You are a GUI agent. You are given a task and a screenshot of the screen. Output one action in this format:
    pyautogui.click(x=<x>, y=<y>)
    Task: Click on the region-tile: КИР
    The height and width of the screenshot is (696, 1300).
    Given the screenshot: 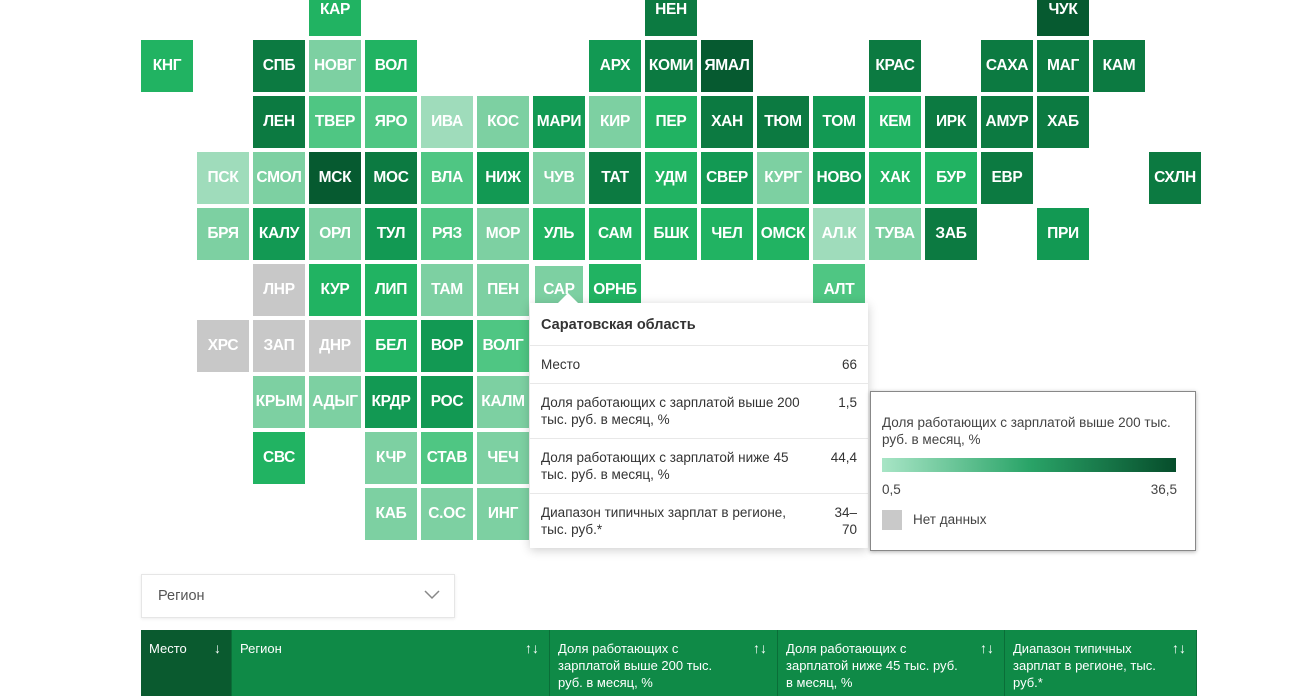 What is the action you would take?
    pyautogui.click(x=615, y=122)
    